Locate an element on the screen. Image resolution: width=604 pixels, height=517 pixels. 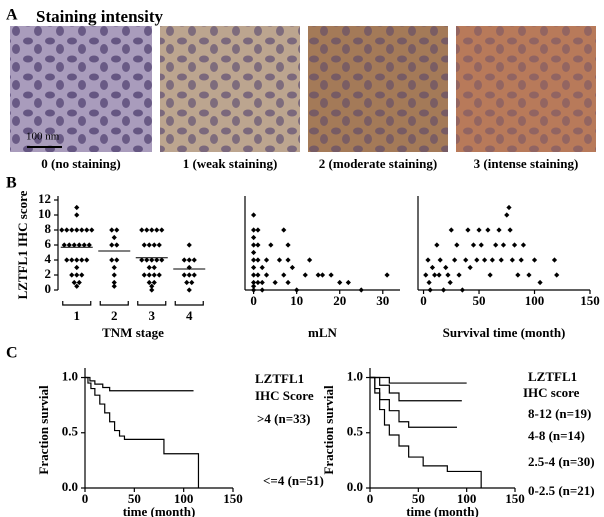
x-axis-label: TNM stage is located at coordinates (133, 332).